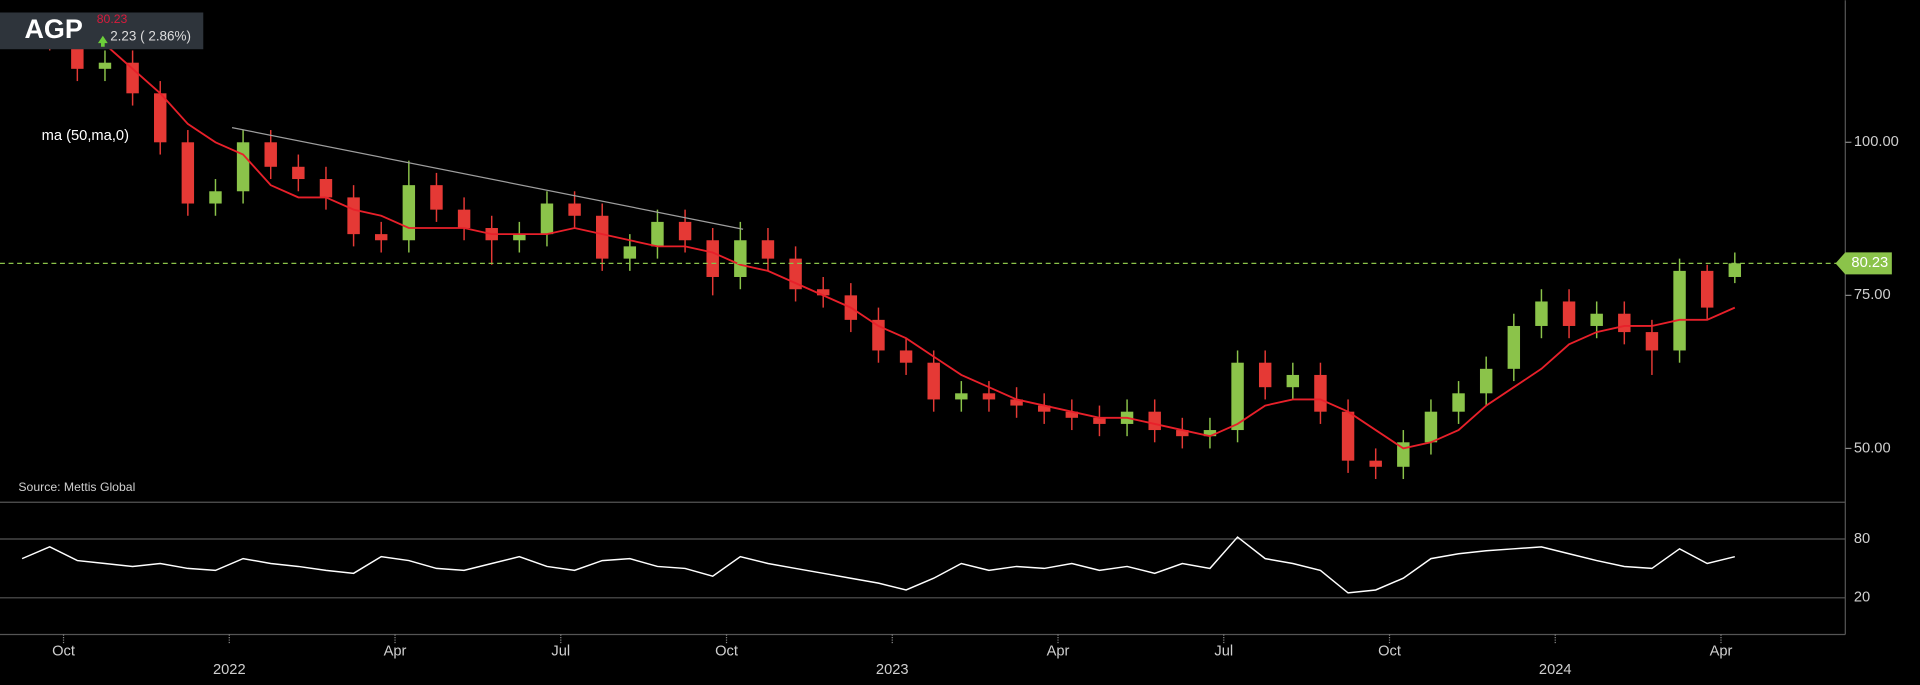 The height and width of the screenshot is (685, 1920). I want to click on y-tick-label: 50.00, so click(1872, 448).